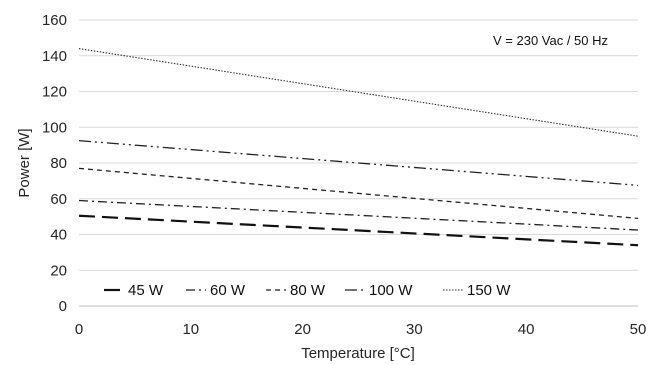 This screenshot has height=365, width=655. Describe the element at coordinates (228, 290) in the screenshot. I see `legend-label-60w: 60 W` at that location.